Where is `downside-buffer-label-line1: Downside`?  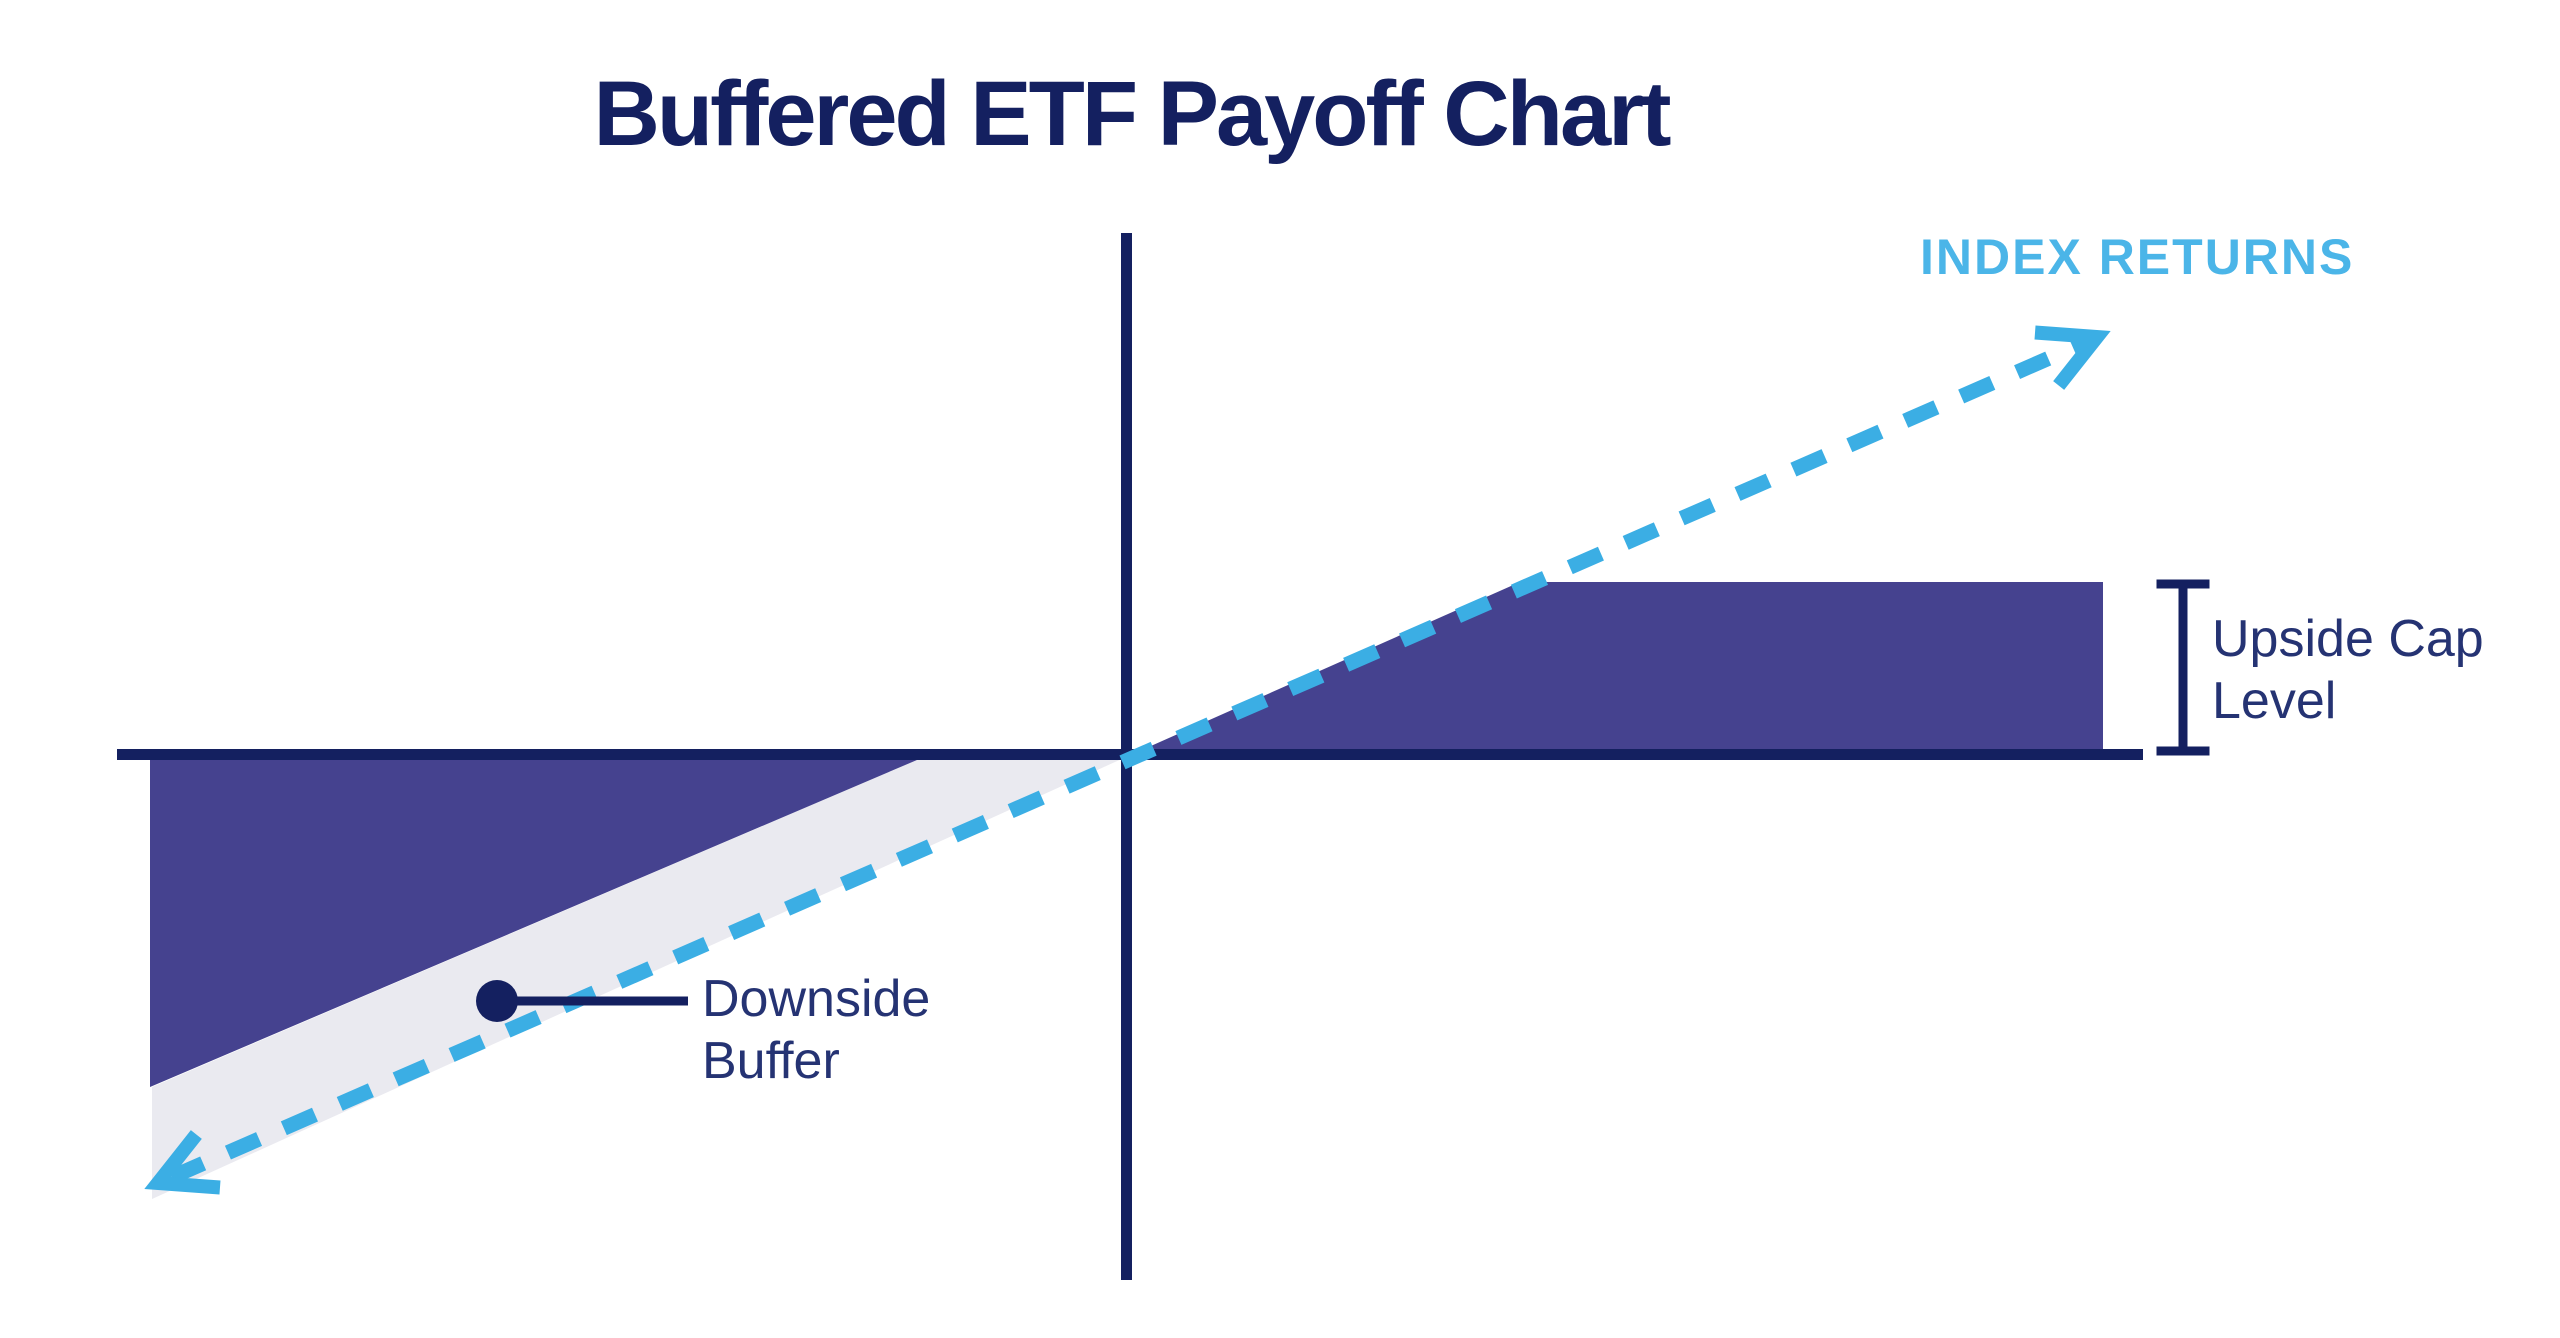
downside-buffer-label-line1: Downside is located at coordinates (816, 999).